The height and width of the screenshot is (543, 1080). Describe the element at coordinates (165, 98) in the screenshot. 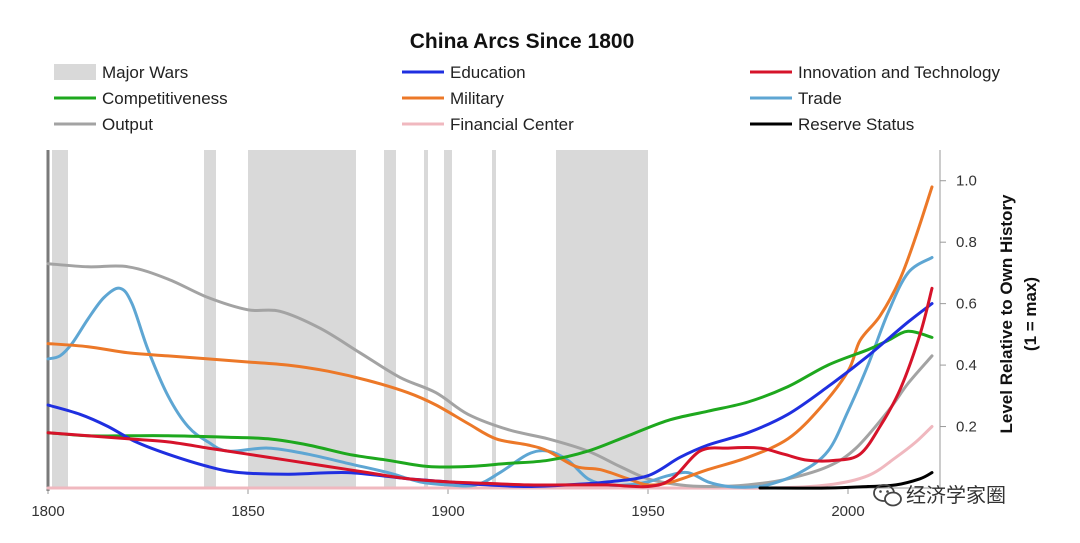

I see `legend-label: Competitiveness` at that location.